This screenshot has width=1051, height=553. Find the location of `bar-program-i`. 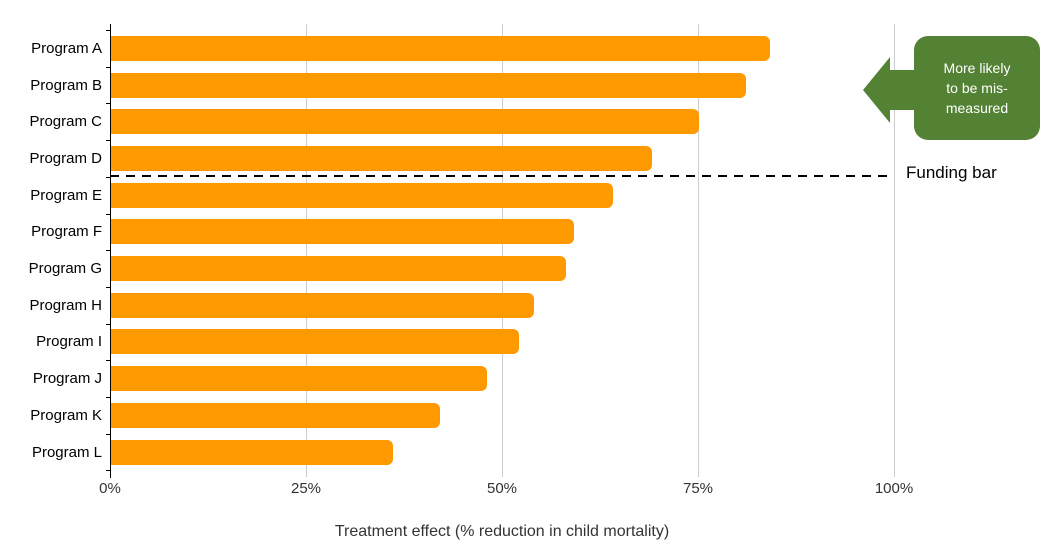

bar-program-i is located at coordinates (315, 342).